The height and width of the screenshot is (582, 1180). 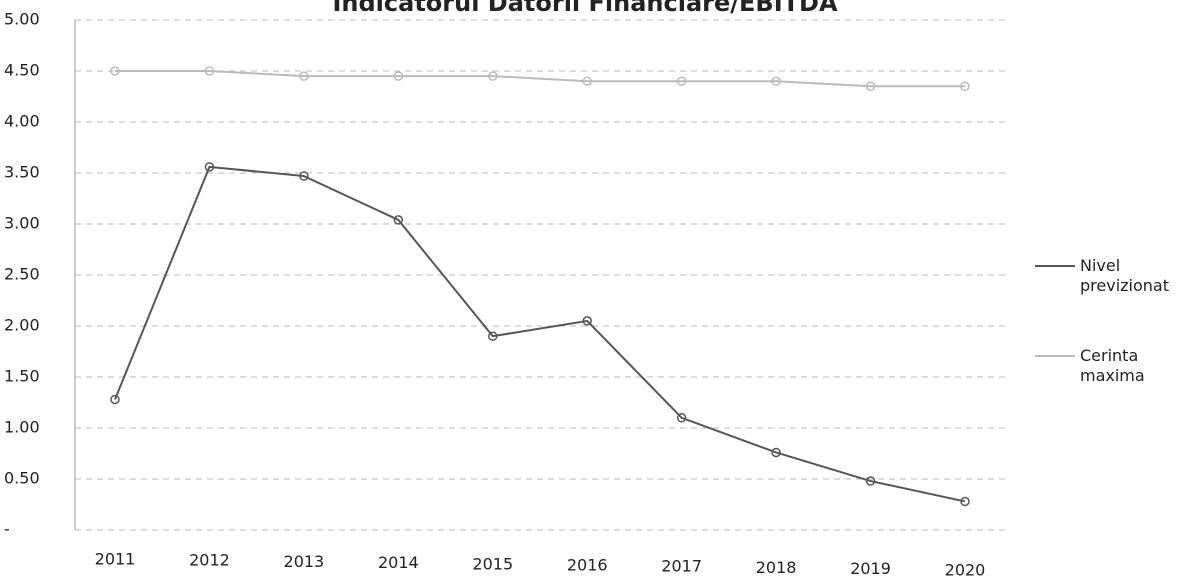 I want to click on legend-label: Cerinta maxima, so click(x=1112, y=365).